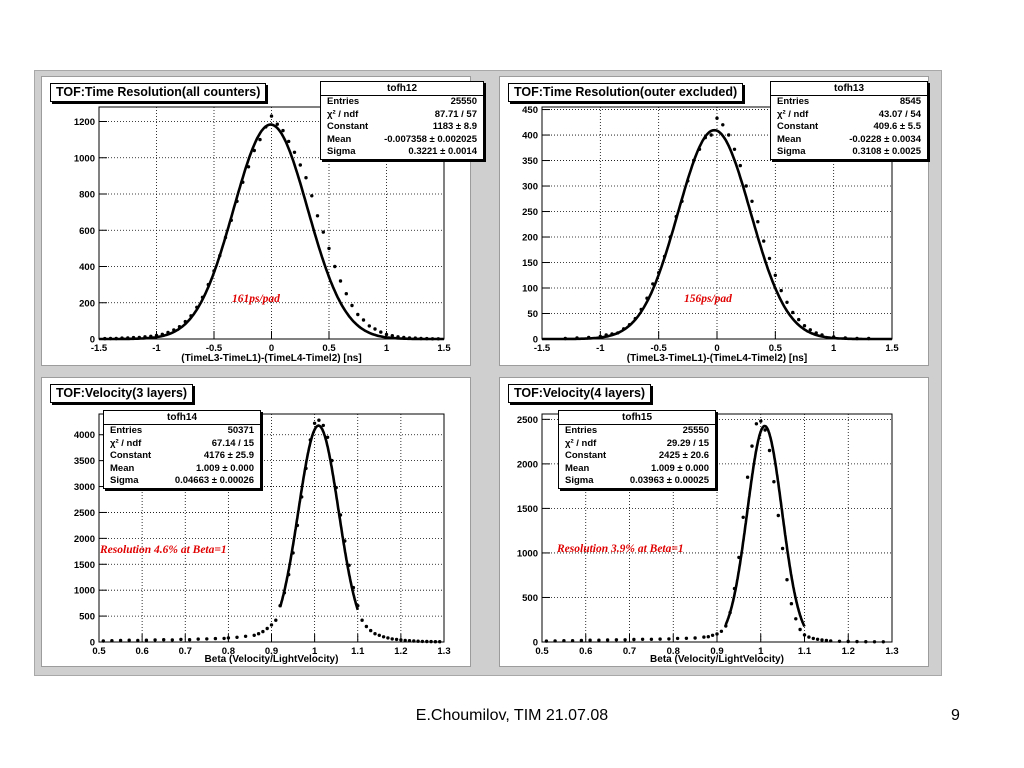 Image resolution: width=1024 pixels, height=768 pixels. What do you see at coordinates (84, 435) in the screenshot?
I see `y-tick-label: 4000` at bounding box center [84, 435].